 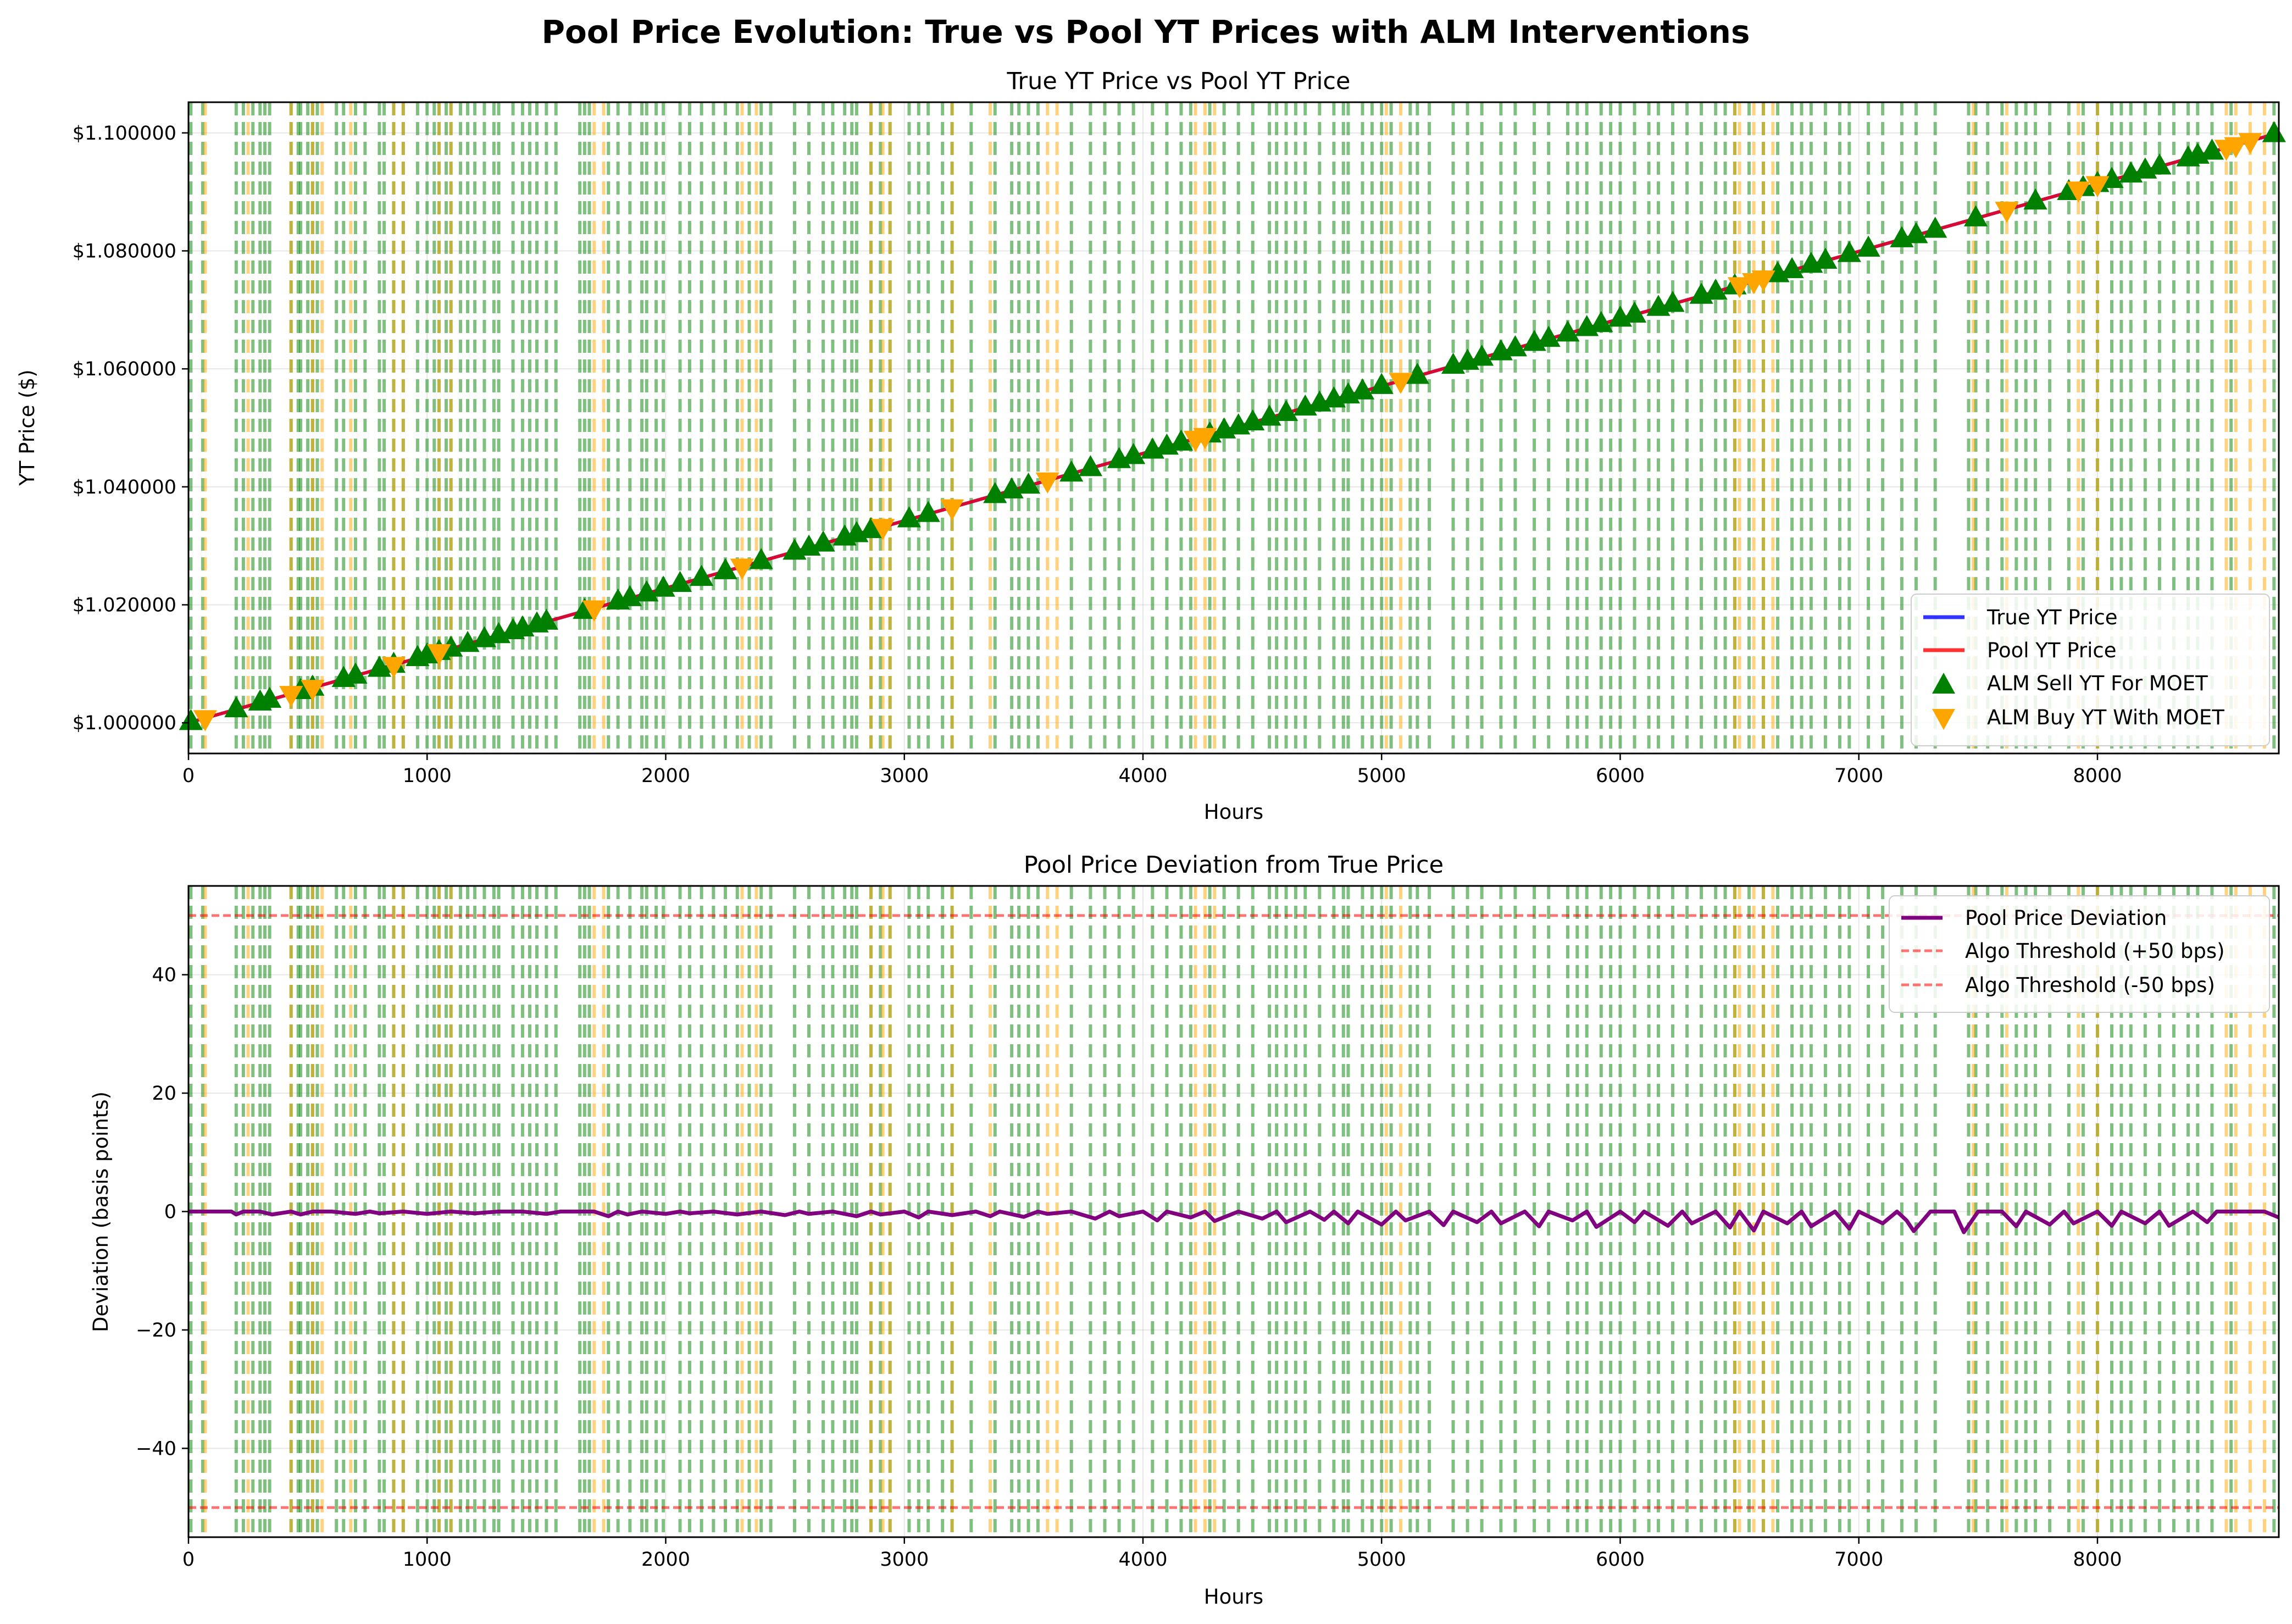 What do you see at coordinates (125, 606) in the screenshot?
I see `y-tick-label: $1.020000` at bounding box center [125, 606].